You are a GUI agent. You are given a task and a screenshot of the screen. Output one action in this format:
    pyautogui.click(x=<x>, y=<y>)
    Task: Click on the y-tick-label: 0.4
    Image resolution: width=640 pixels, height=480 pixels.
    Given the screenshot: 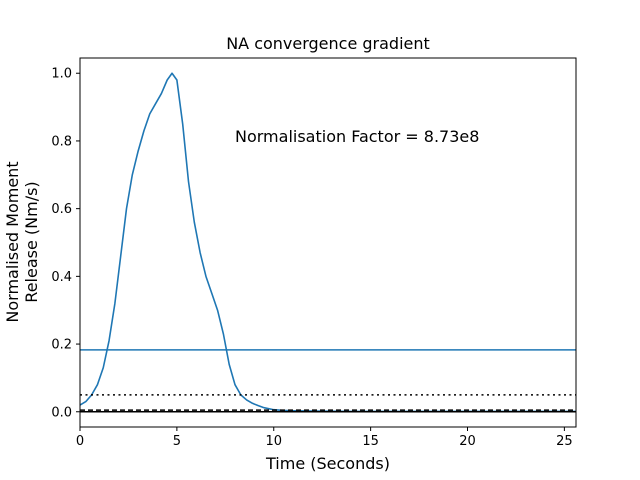 What is the action you would take?
    pyautogui.click(x=61, y=277)
    